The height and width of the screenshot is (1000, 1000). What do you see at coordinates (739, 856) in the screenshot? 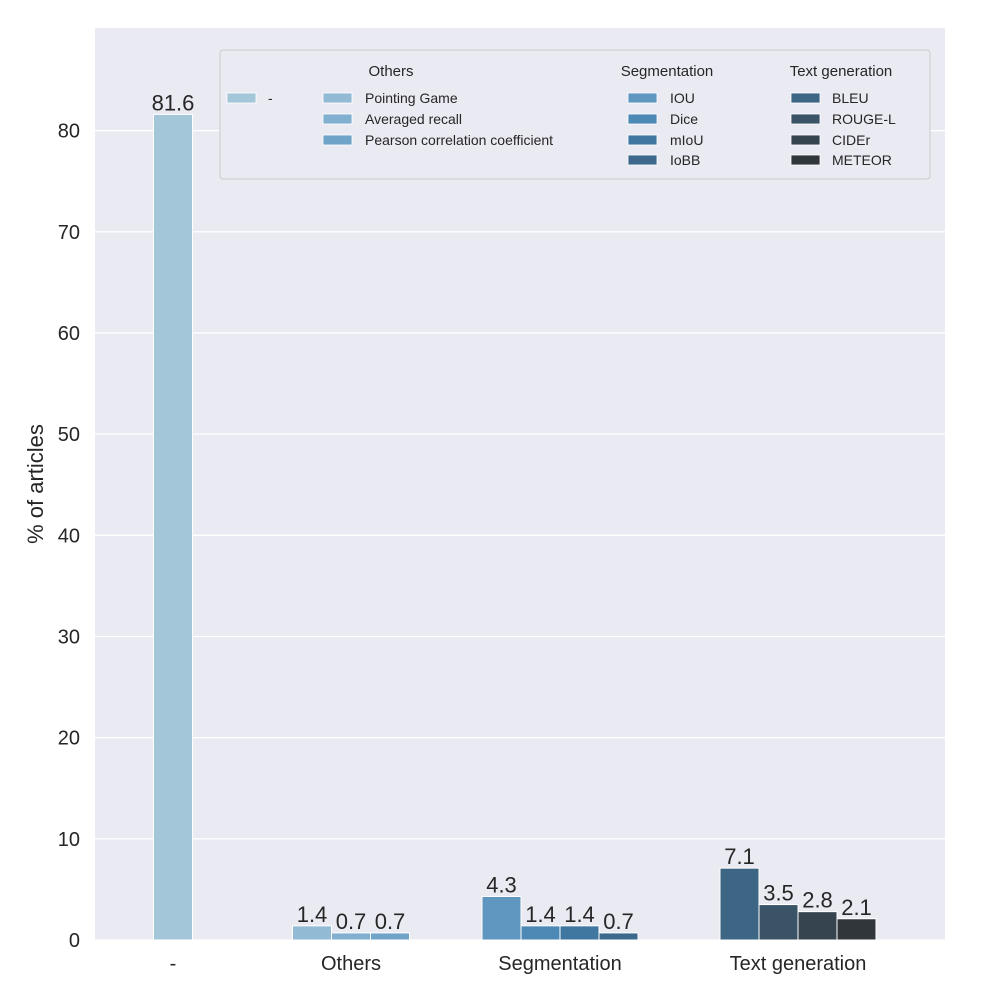
I see `data-label: 7.1` at bounding box center [739, 856].